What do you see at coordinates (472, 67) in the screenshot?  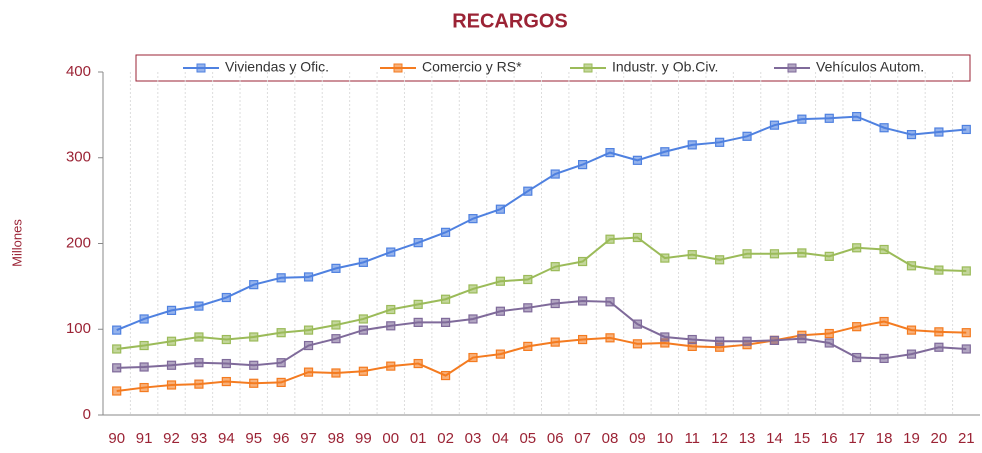 I see `legend-label: Comercio y RS*` at bounding box center [472, 67].